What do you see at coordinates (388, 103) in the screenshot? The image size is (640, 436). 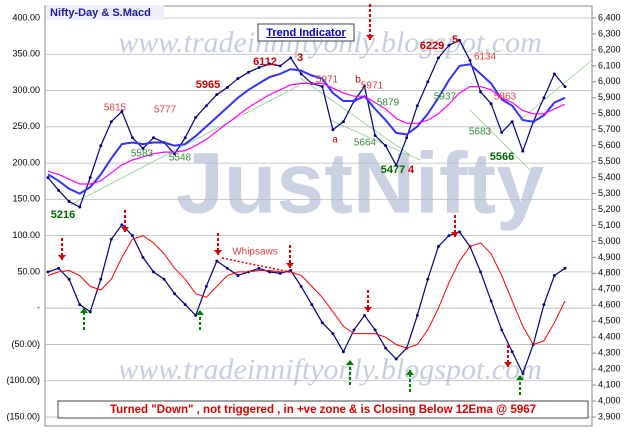 I see `annotation: 5879` at bounding box center [388, 103].